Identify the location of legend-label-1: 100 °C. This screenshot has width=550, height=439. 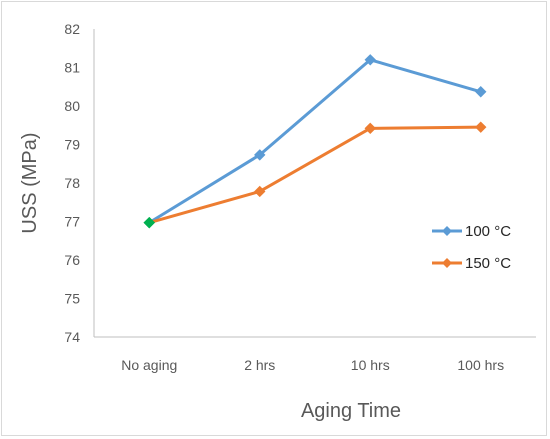
(488, 231).